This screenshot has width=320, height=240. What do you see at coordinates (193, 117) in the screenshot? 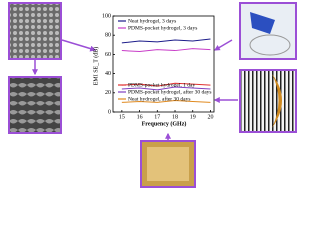
I see `x-tick-label: 19` at bounding box center [193, 117].